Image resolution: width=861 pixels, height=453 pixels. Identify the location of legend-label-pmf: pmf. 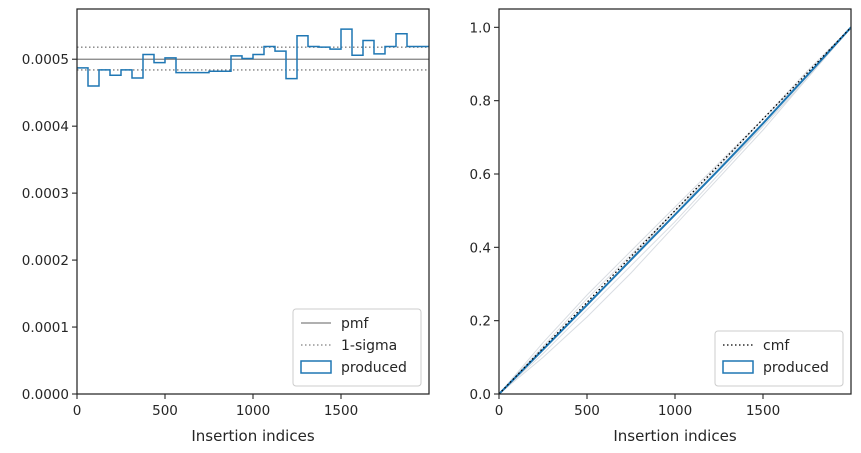
(355, 324).